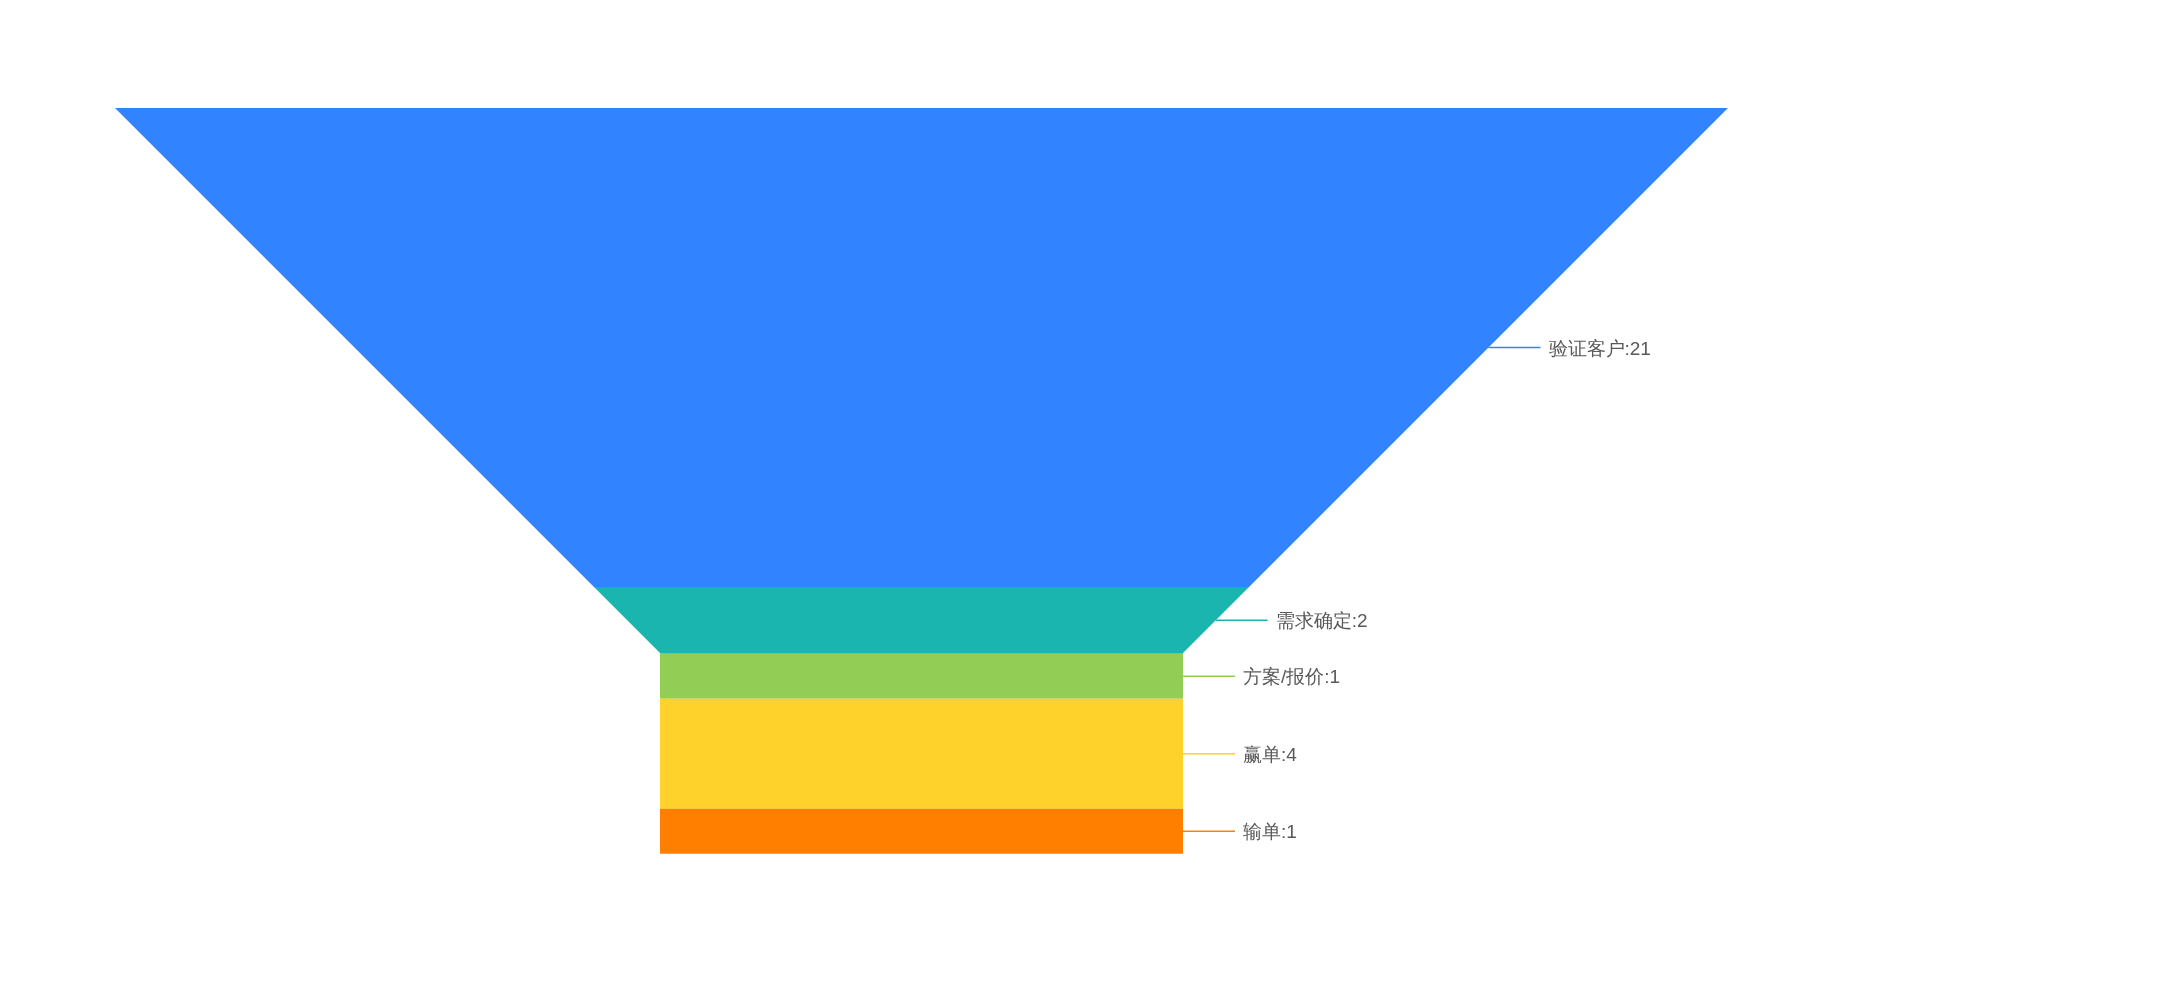 The width and height of the screenshot is (2180, 1005). What do you see at coordinates (1000, 676) in the screenshot?
I see `方案/报价: 方案/报价:1` at bounding box center [1000, 676].